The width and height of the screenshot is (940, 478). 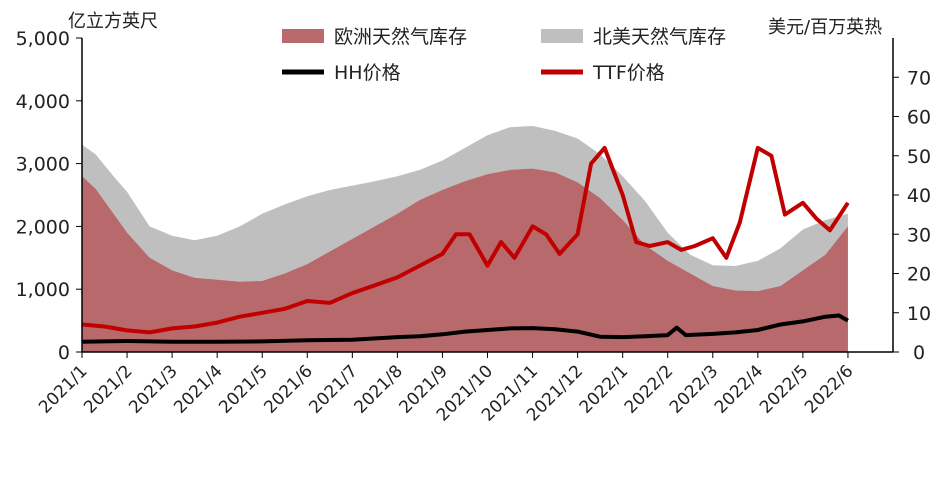 What do you see at coordinates (43, 39) in the screenshot?
I see `left-tick-label: 5,000` at bounding box center [43, 39].